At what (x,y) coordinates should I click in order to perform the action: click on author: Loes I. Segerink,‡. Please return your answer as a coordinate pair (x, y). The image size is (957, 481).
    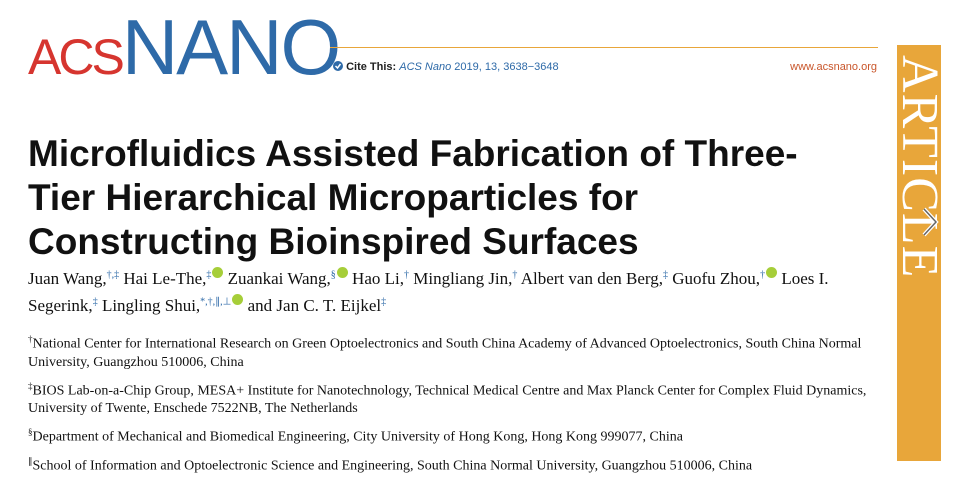
    Looking at the image, I should click on (428, 292).